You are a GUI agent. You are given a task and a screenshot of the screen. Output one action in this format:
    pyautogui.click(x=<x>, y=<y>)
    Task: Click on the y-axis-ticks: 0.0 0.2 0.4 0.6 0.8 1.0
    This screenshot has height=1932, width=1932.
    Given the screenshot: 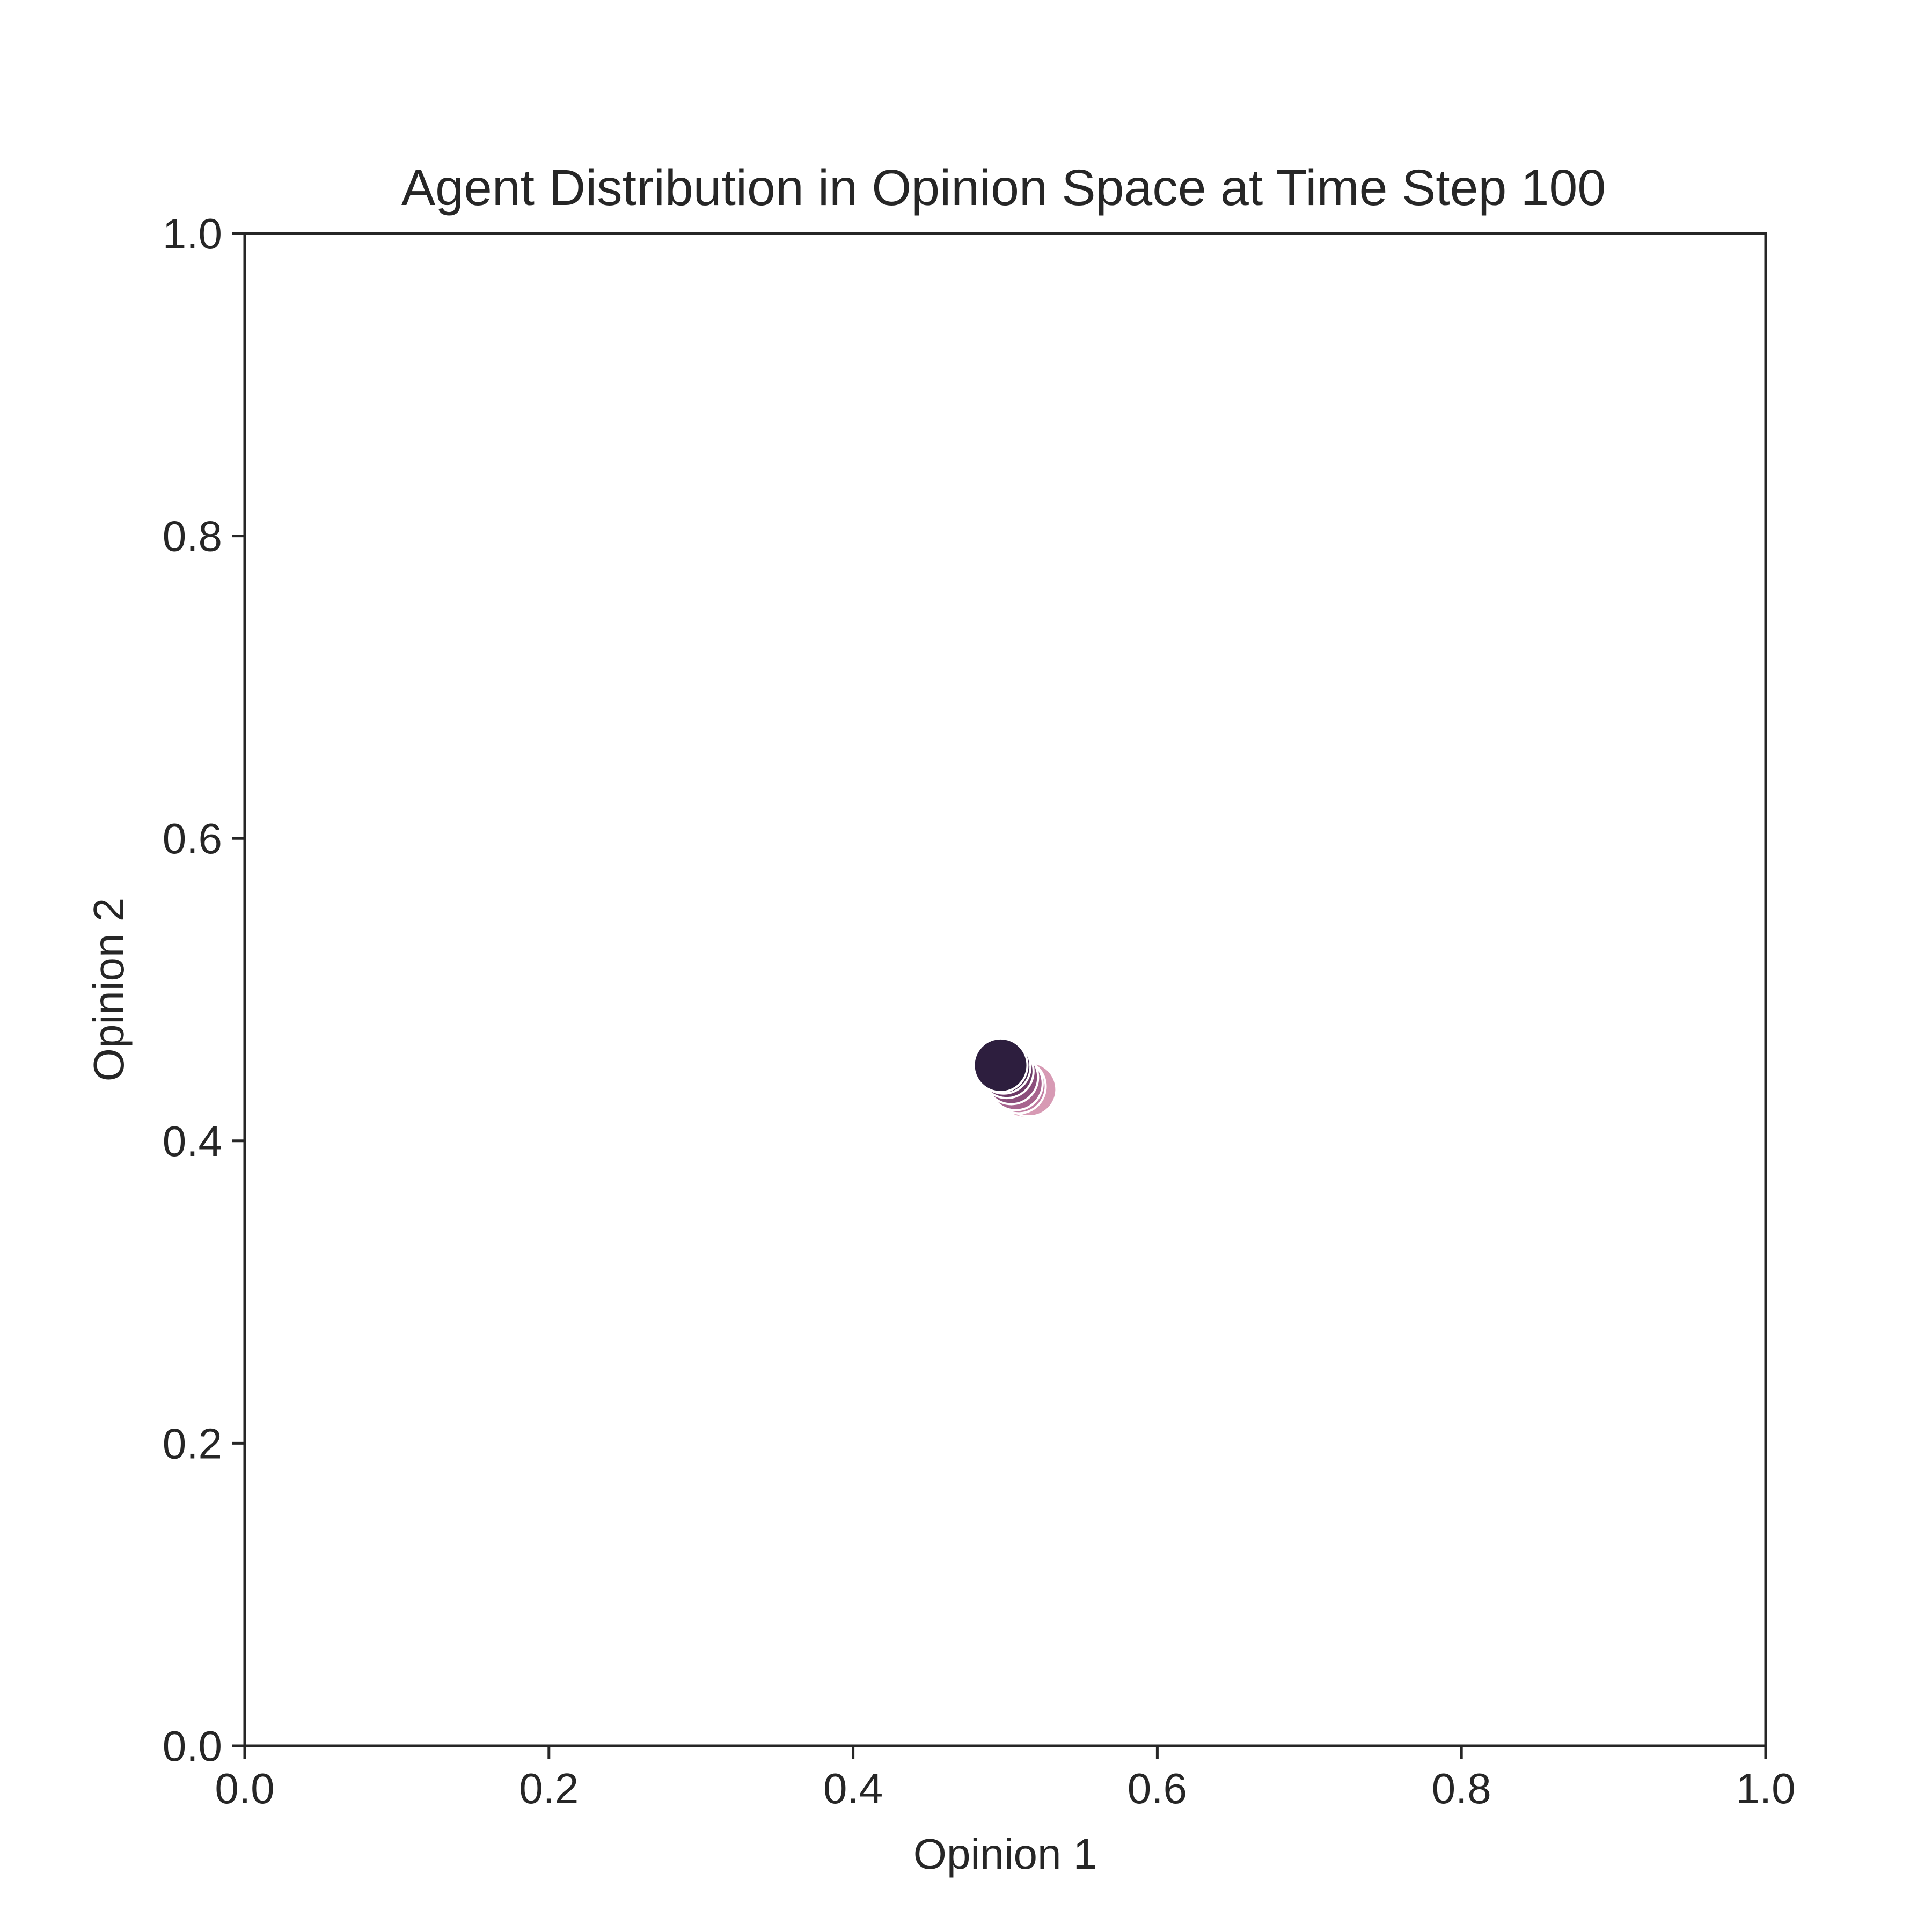 What is the action you would take?
    pyautogui.click(x=204, y=990)
    